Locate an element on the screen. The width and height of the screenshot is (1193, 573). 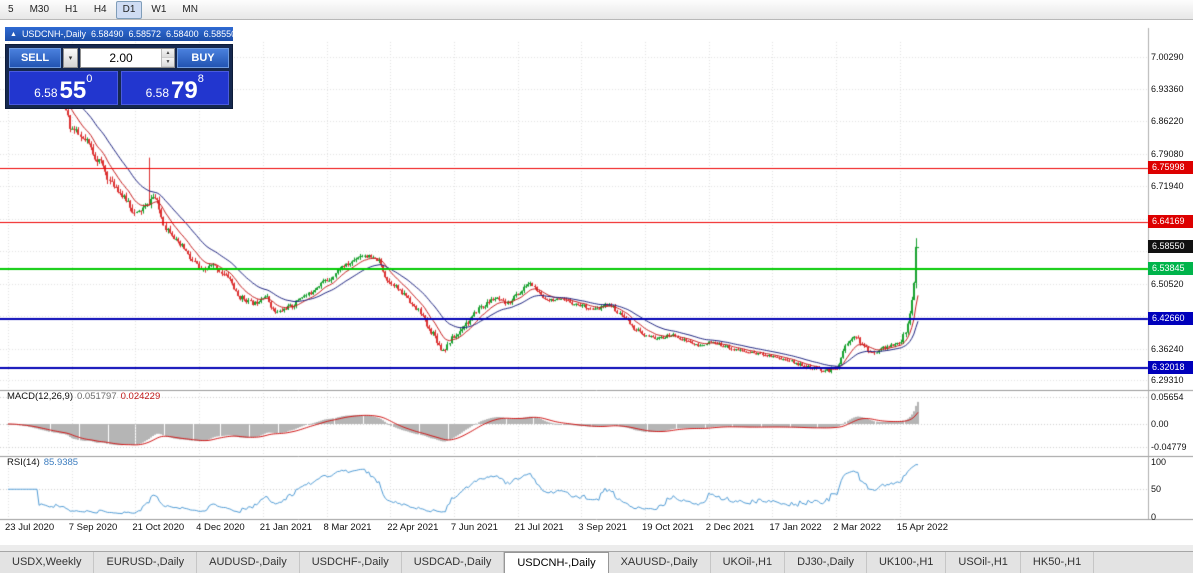
buy-price-box: 6.58 79 8 is located at coordinates (174, 88).